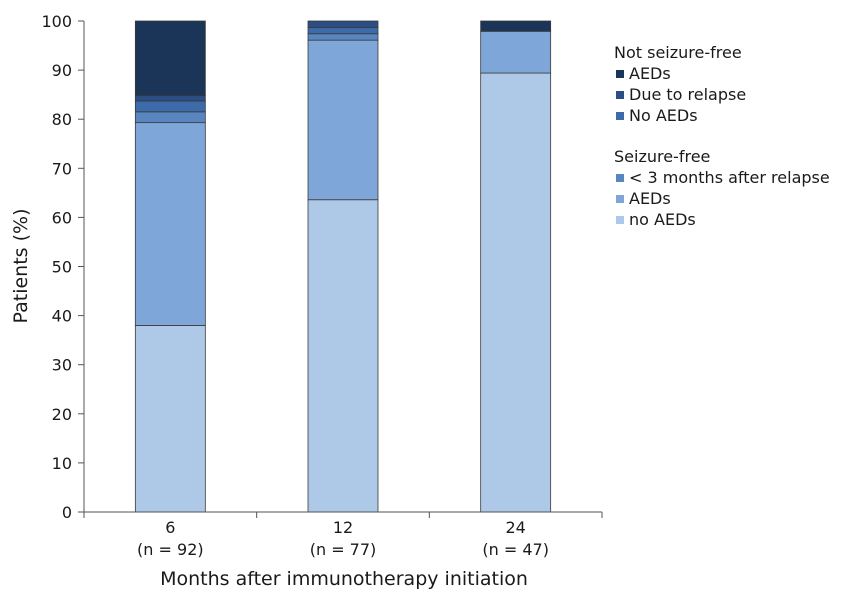 This screenshot has width=843, height=593. Describe the element at coordinates (62, 316) in the screenshot. I see `y-tick-label: 40` at that location.